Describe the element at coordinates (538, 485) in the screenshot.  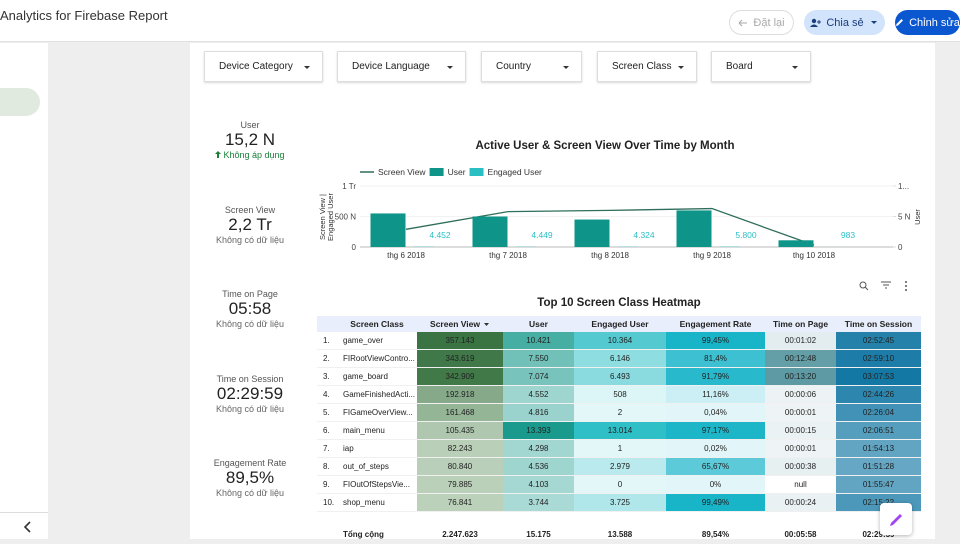
I see `table-cell: 4.103` at that location.